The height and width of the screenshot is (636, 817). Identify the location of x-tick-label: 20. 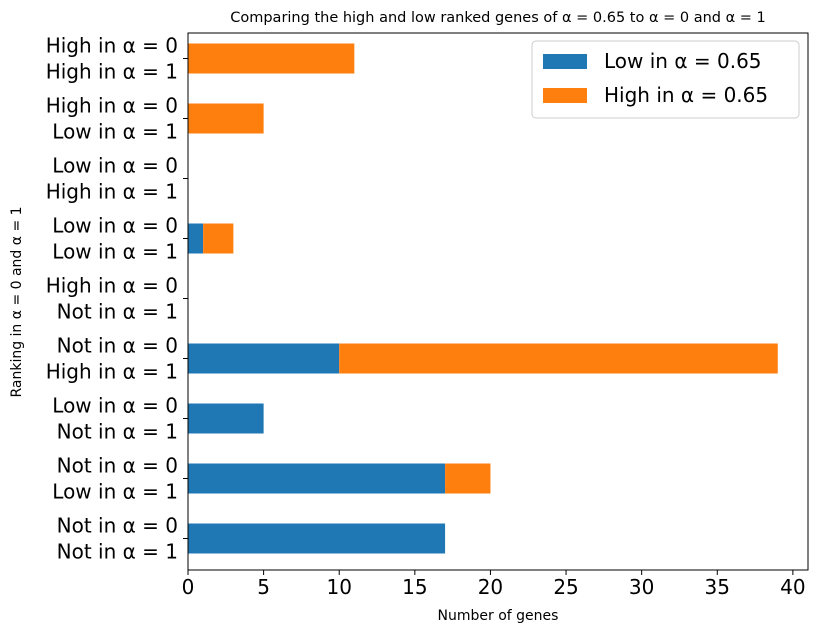
(490, 587).